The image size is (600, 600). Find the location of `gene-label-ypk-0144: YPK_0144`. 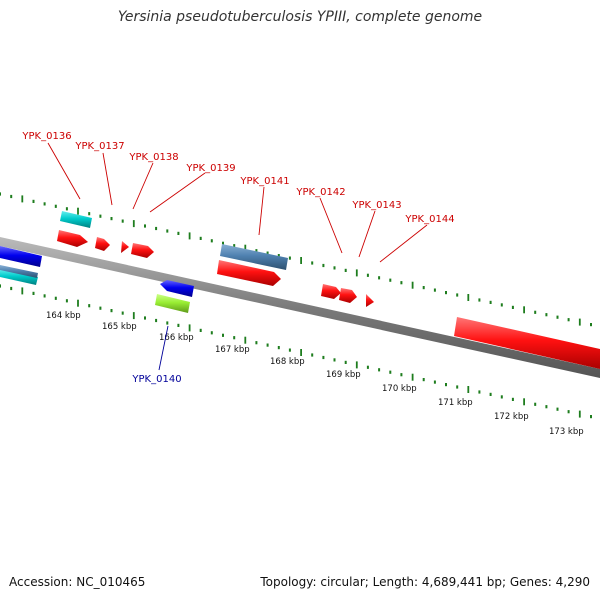

gene-label-ypk-0144: YPK_0144 is located at coordinates (429, 219).